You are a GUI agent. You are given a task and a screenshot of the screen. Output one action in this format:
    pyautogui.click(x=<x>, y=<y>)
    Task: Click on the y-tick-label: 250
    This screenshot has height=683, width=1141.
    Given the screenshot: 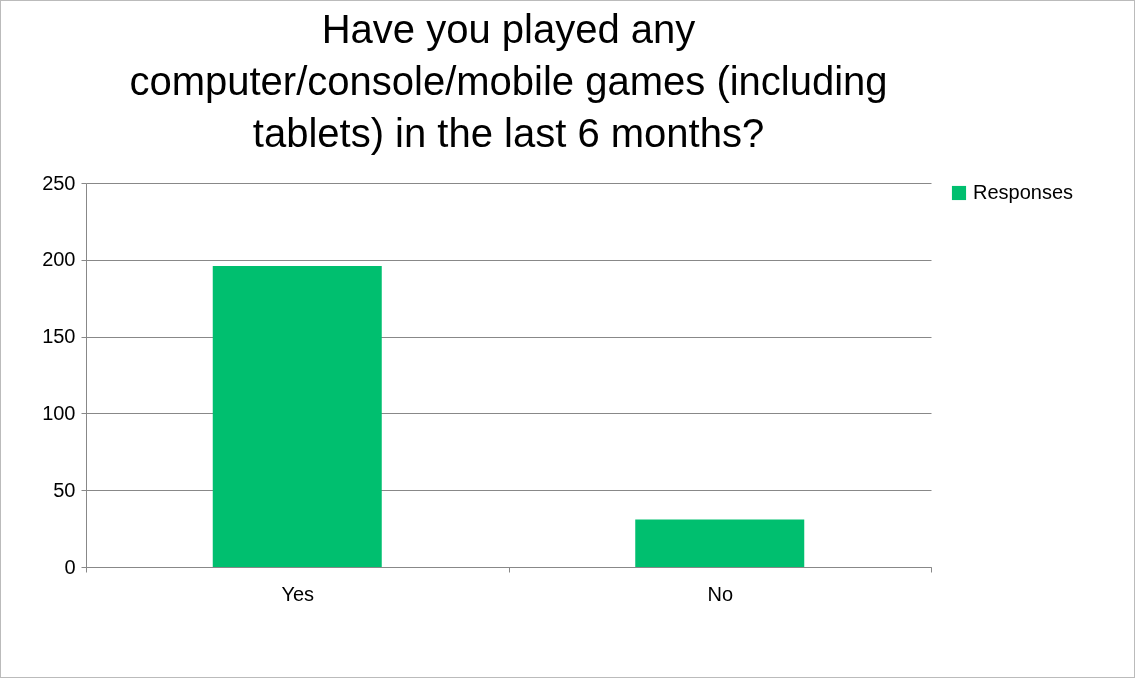 What is the action you would take?
    pyautogui.click(x=59, y=182)
    